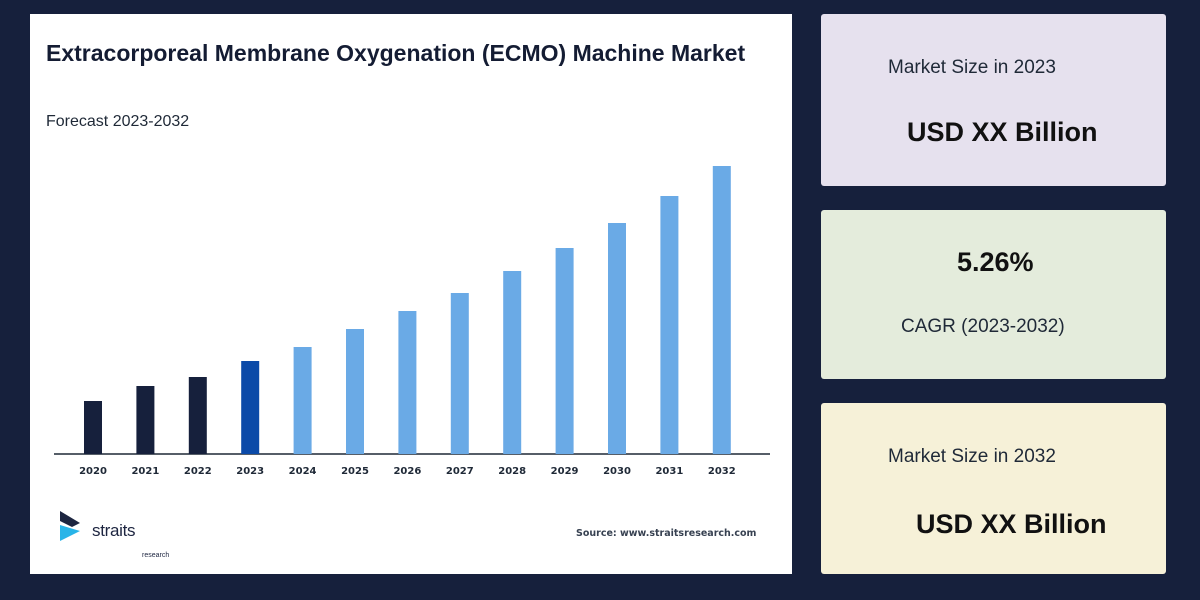 The height and width of the screenshot is (600, 1200). Describe the element at coordinates (666, 533) in the screenshot. I see `source-text: Source: www.straitsresearch.com` at that location.